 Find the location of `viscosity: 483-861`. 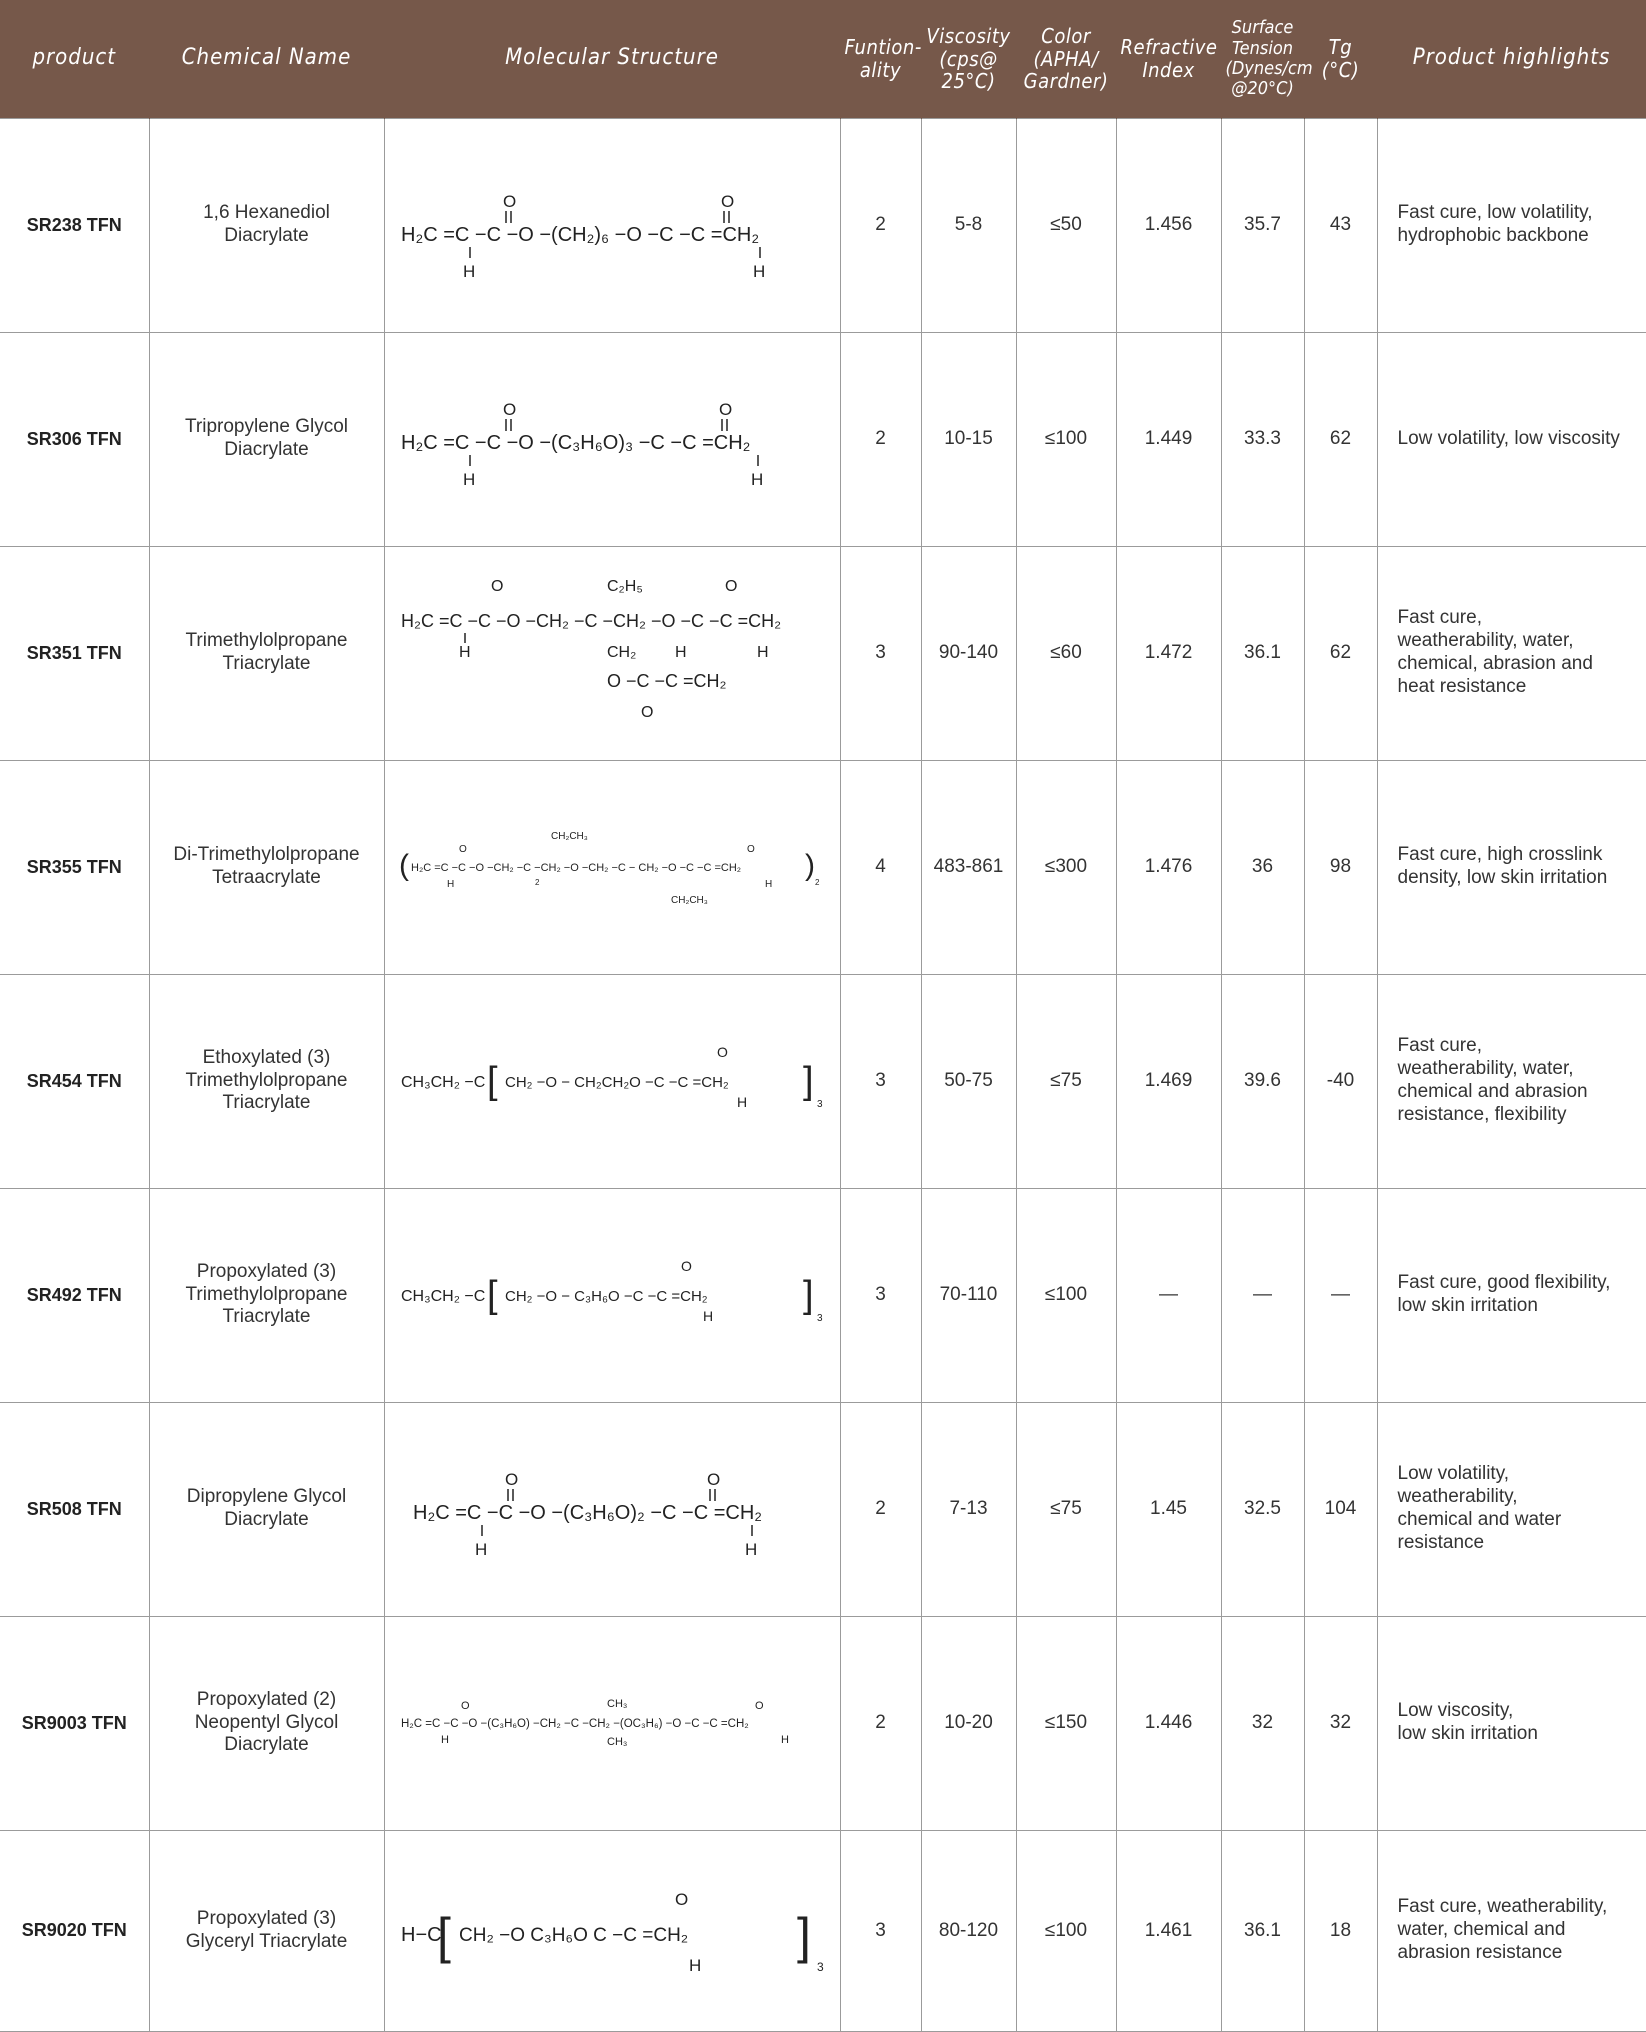

viscosity: 483-861 is located at coordinates (968, 867).